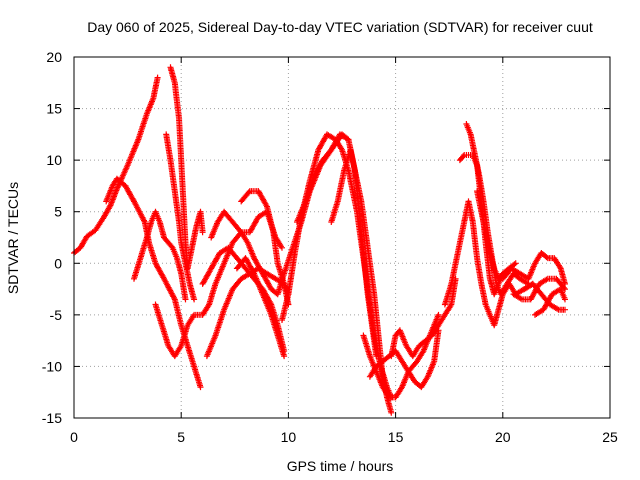 The width and height of the screenshot is (640, 480). Describe the element at coordinates (13, 238) in the screenshot. I see `y-axis-label: SDTVAR / TECUs` at that location.